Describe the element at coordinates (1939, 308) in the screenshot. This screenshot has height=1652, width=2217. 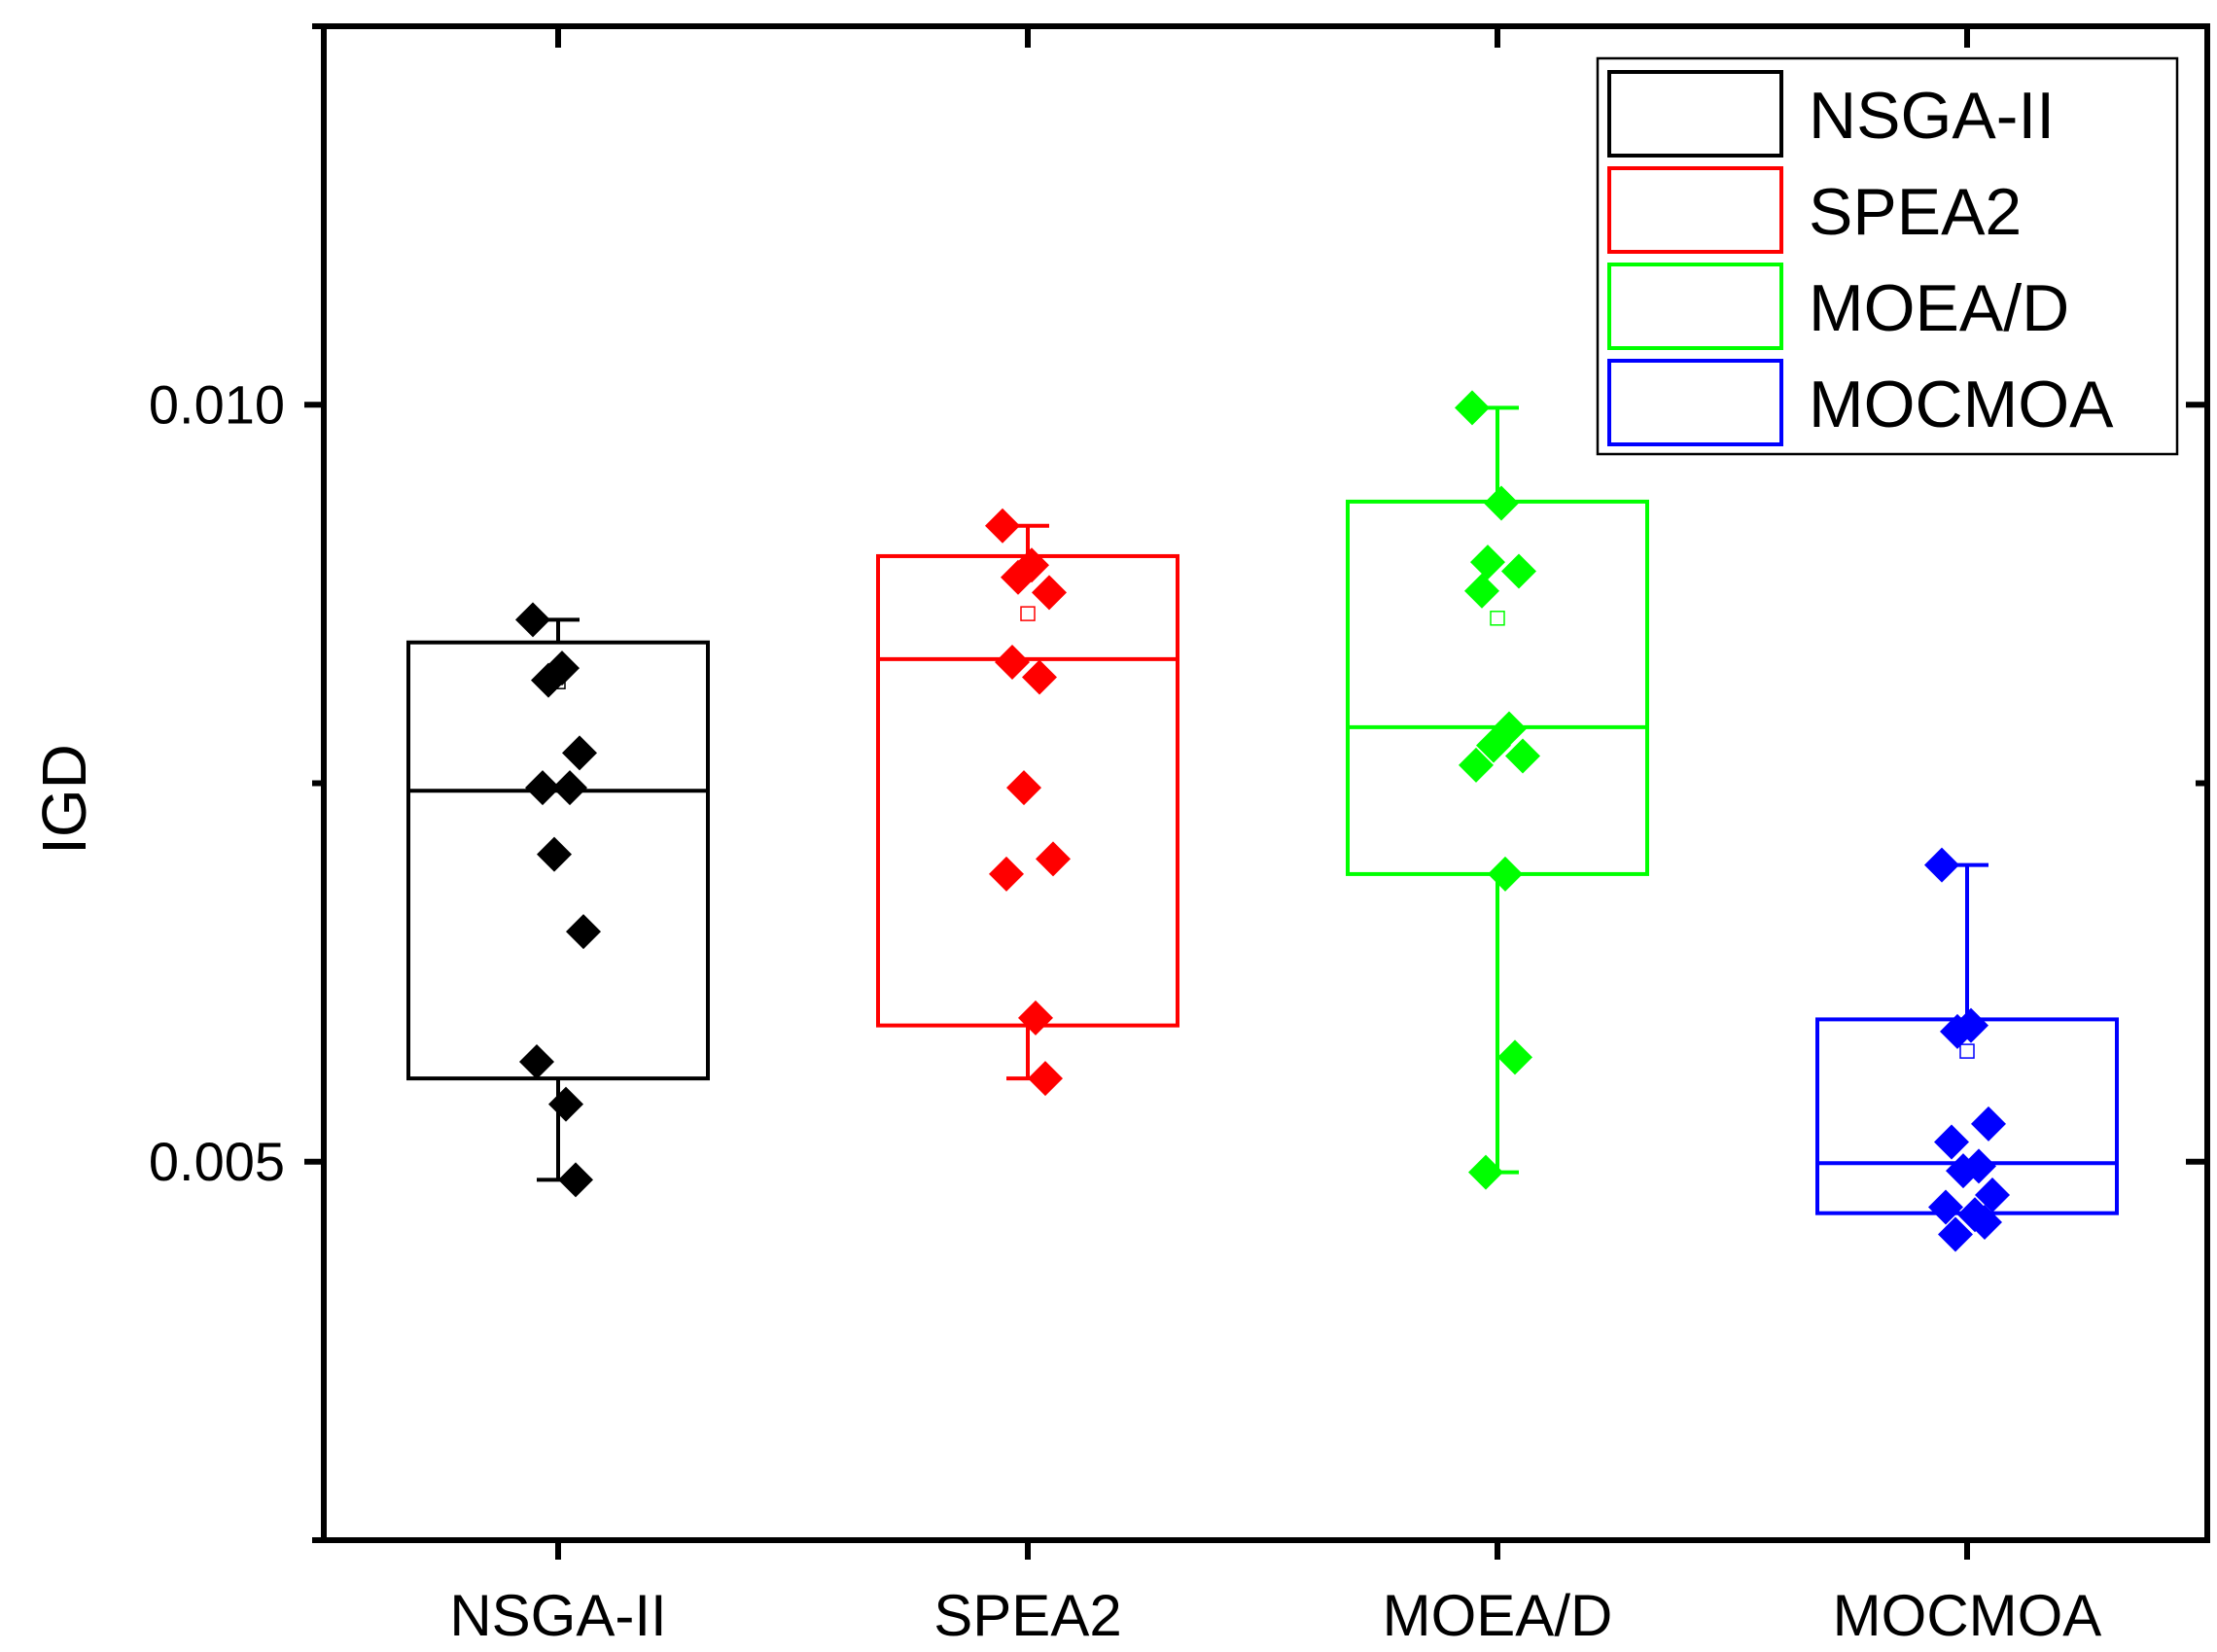
I see `legend-label-moea-d: MOEA/D` at that location.